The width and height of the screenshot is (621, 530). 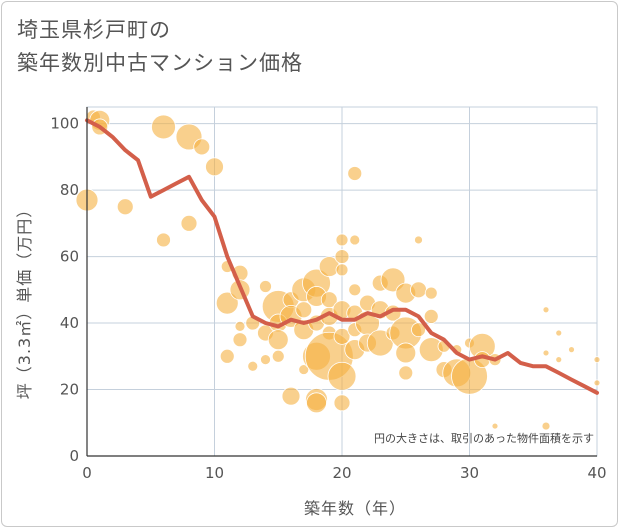 I want to click on y-axis-title: 坪（3.3㎡）単価（万円）, so click(x=24, y=300).